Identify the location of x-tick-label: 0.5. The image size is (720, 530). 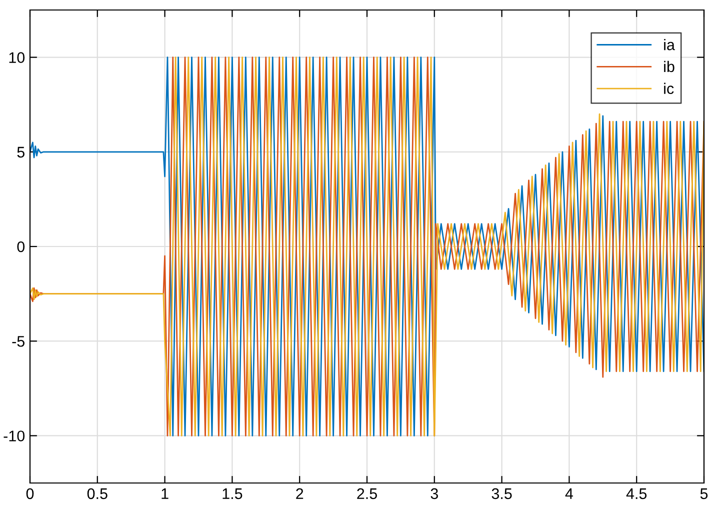
(97, 494).